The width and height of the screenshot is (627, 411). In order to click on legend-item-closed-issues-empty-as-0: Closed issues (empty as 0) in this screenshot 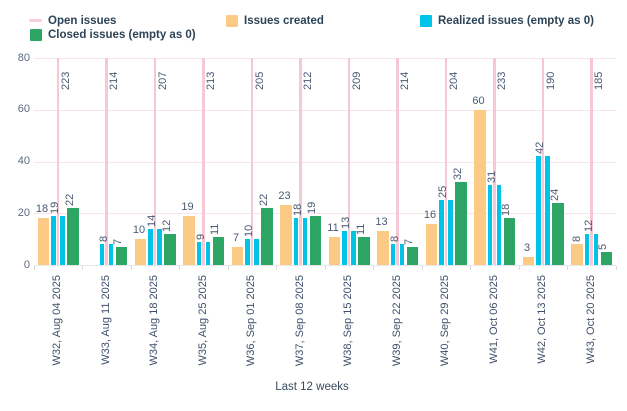, I will do `click(113, 34)`.